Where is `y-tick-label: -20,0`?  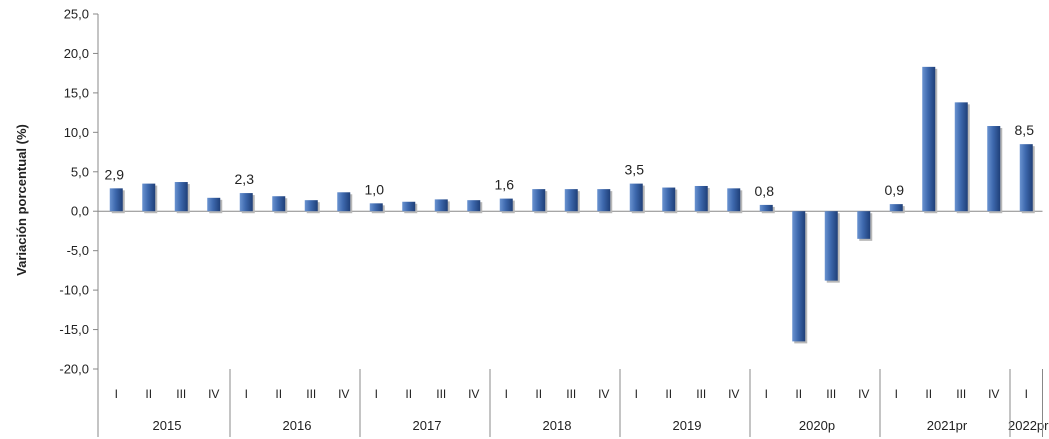 y-tick-label: -20,0 is located at coordinates (74, 369).